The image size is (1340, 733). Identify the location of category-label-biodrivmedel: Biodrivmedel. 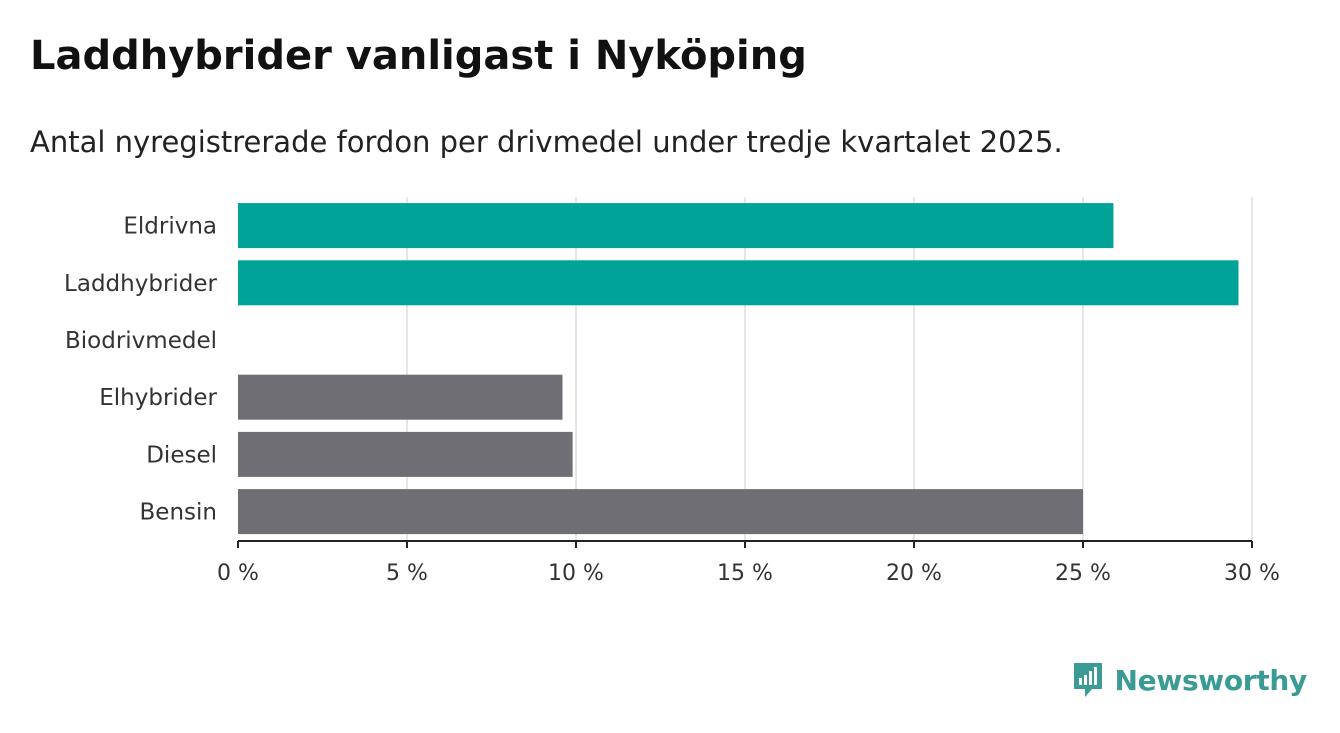
(141, 341).